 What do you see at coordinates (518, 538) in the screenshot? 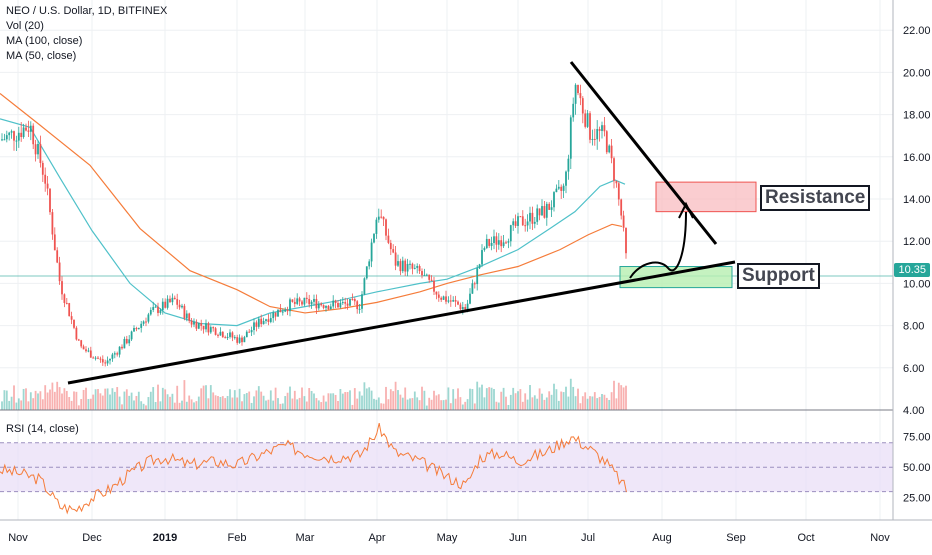
I see `x-tick-label: Jun` at bounding box center [518, 538].